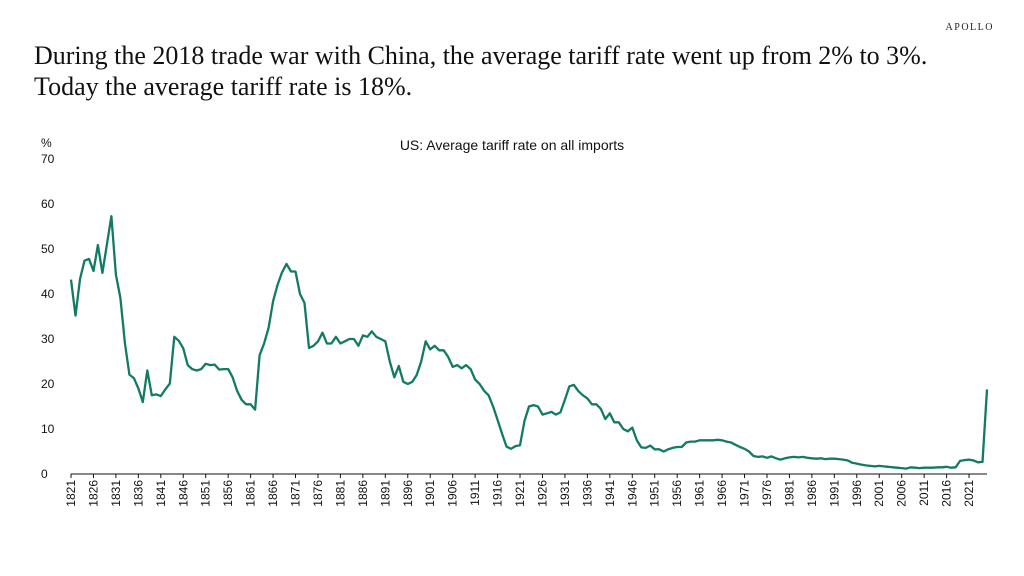 The height and width of the screenshot is (576, 1024). What do you see at coordinates (206, 493) in the screenshot?
I see `x-tick-label: 1851` at bounding box center [206, 493].